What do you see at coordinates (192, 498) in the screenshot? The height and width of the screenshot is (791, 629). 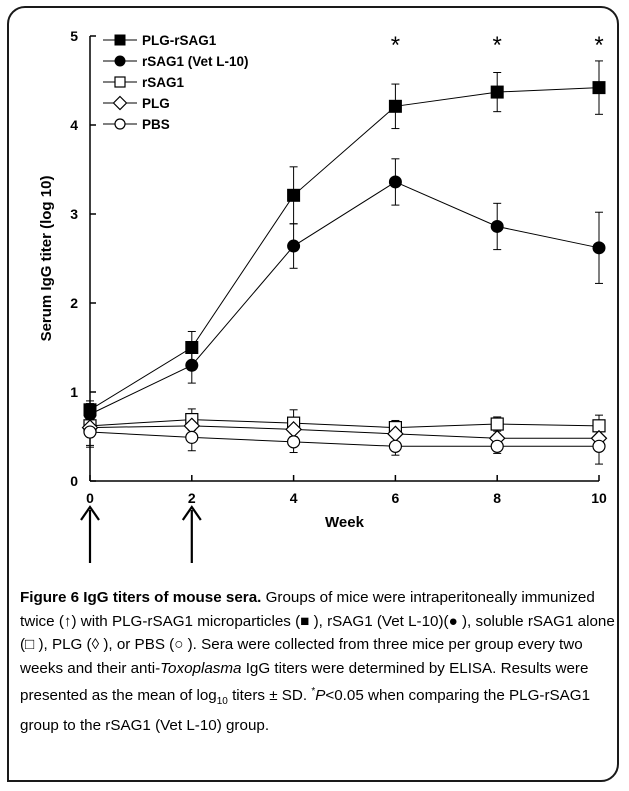 I see `x-tick-label: 2` at bounding box center [192, 498].